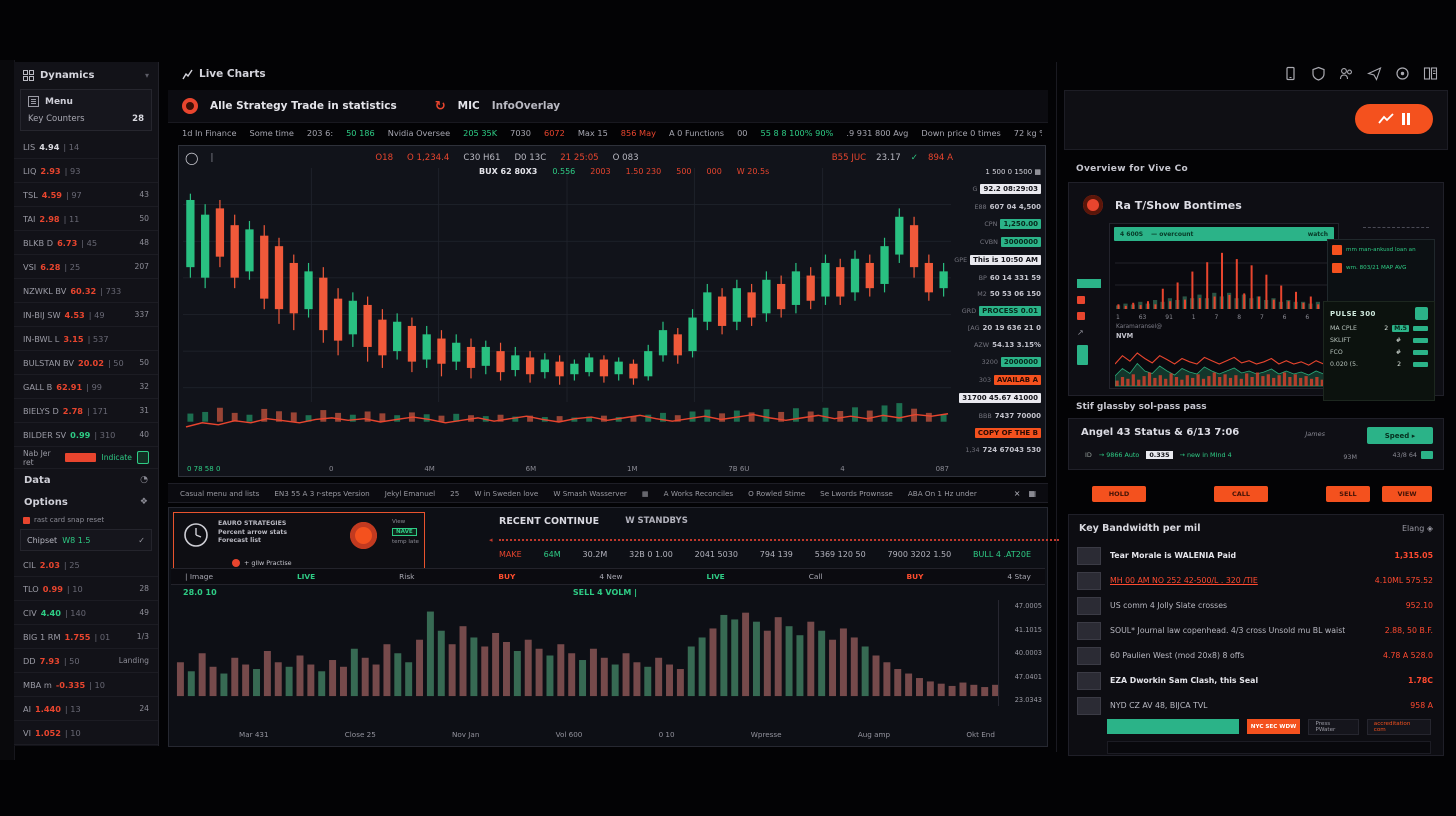  I want to click on toolbar-item: Casual menu and lists, so click(220, 493).